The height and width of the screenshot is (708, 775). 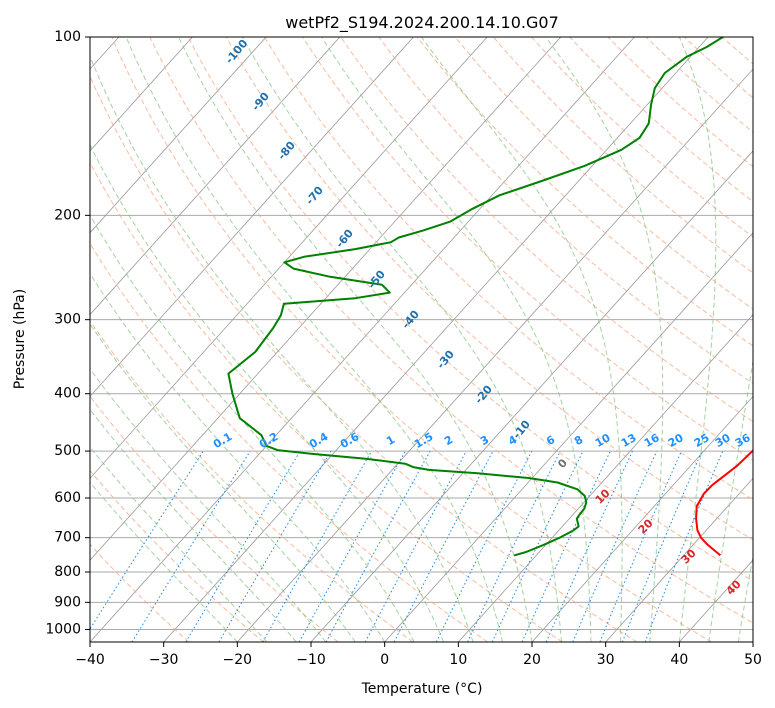 What do you see at coordinates (67, 215) in the screenshot?
I see `y-tick-label: 200` at bounding box center [67, 215].